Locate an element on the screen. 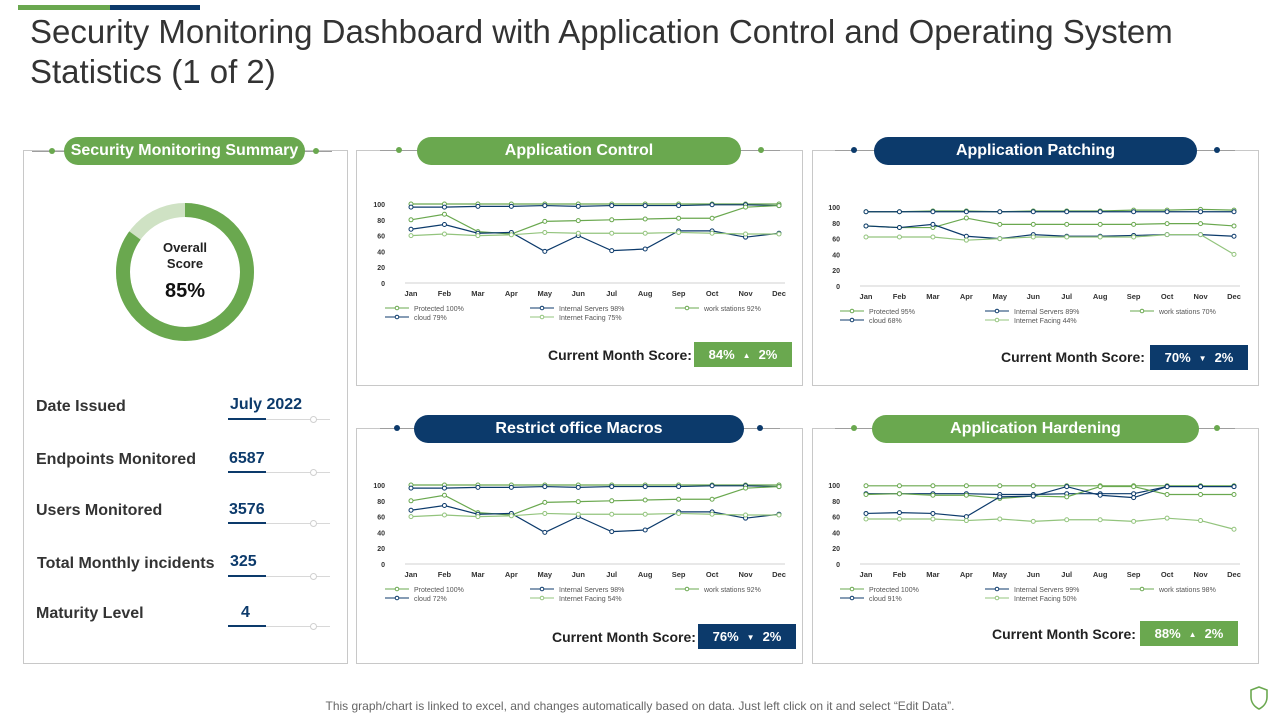 The image size is (1280, 720). stat-underline-maturity is located at coordinates (247, 626).